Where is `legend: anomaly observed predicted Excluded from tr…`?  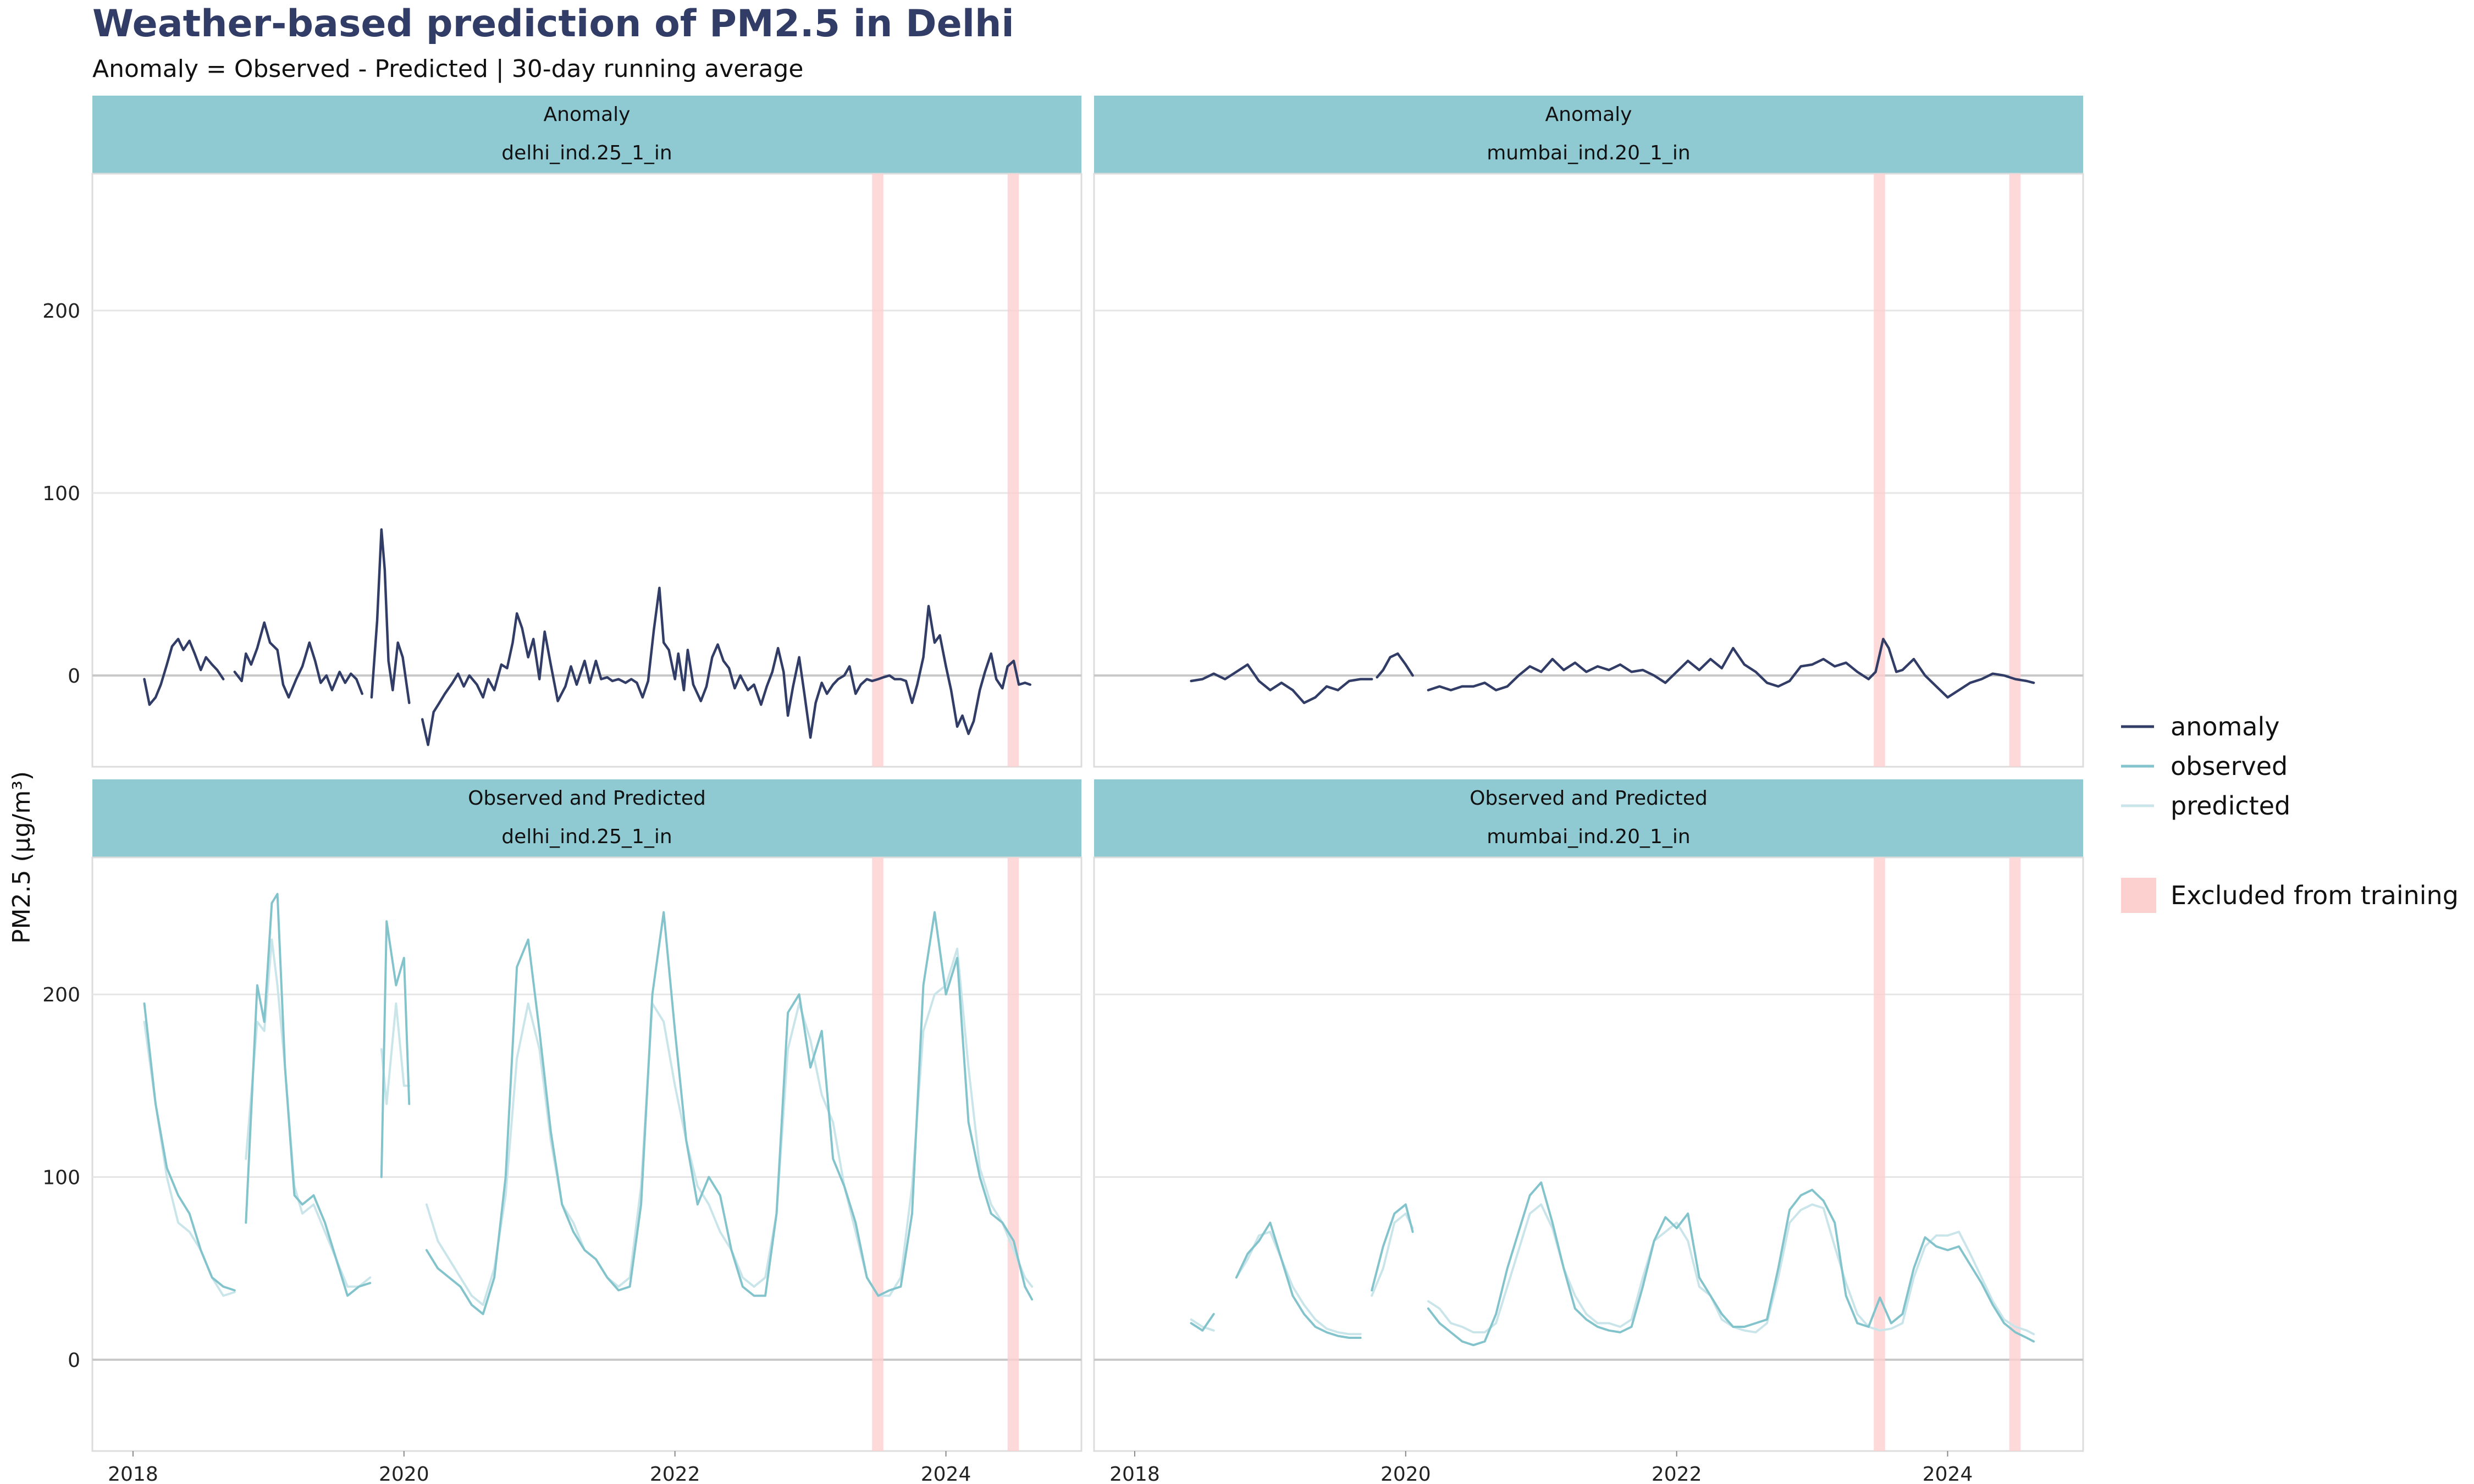 legend: anomaly observed predicted Excluded from tr… is located at coordinates (2290, 812).